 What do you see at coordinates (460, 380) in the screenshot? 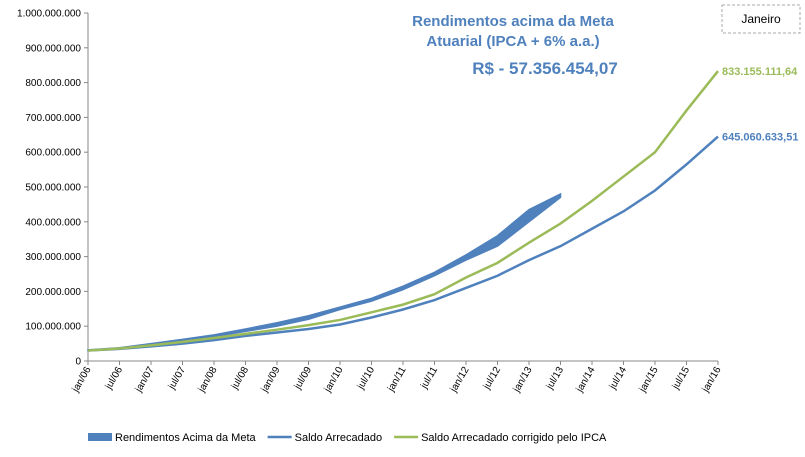
I see `x-tick-label: jan/12` at bounding box center [460, 380].